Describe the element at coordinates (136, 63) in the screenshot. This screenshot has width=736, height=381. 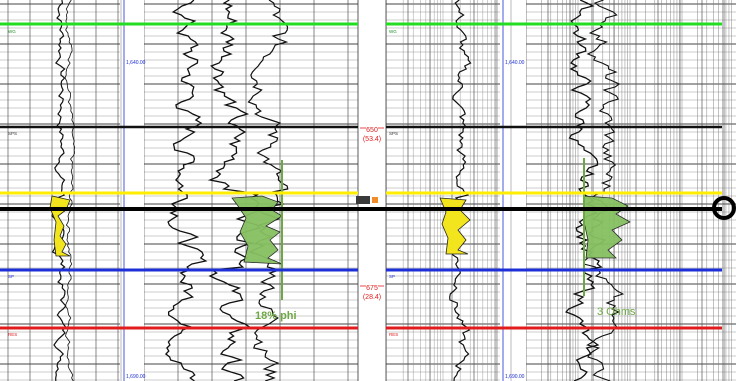
I see `left-scale-label-top: 1,640.00` at that location.